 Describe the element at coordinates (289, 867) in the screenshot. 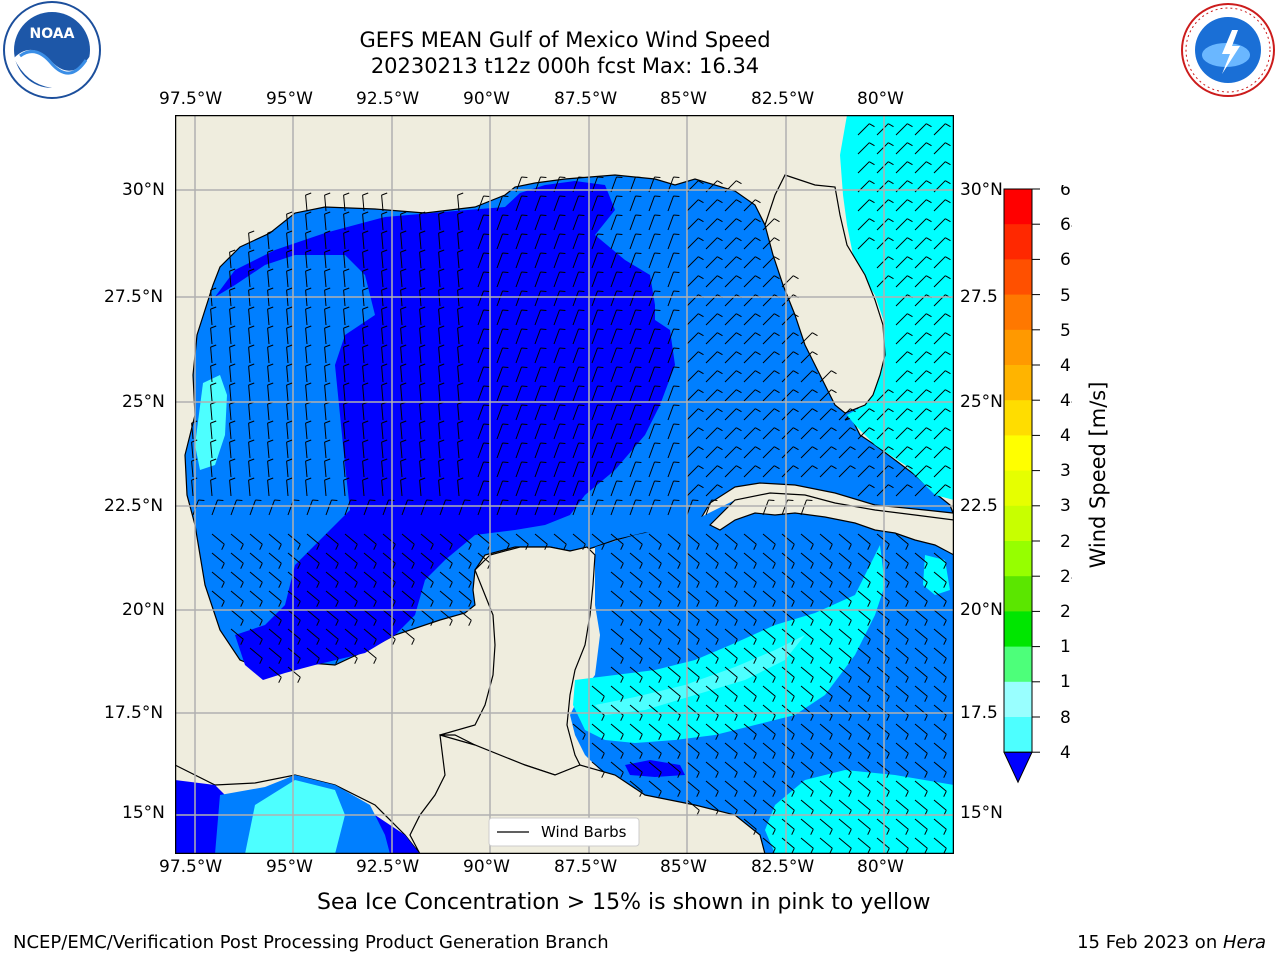

I see `bottom-lon-label: 95°W` at that location.